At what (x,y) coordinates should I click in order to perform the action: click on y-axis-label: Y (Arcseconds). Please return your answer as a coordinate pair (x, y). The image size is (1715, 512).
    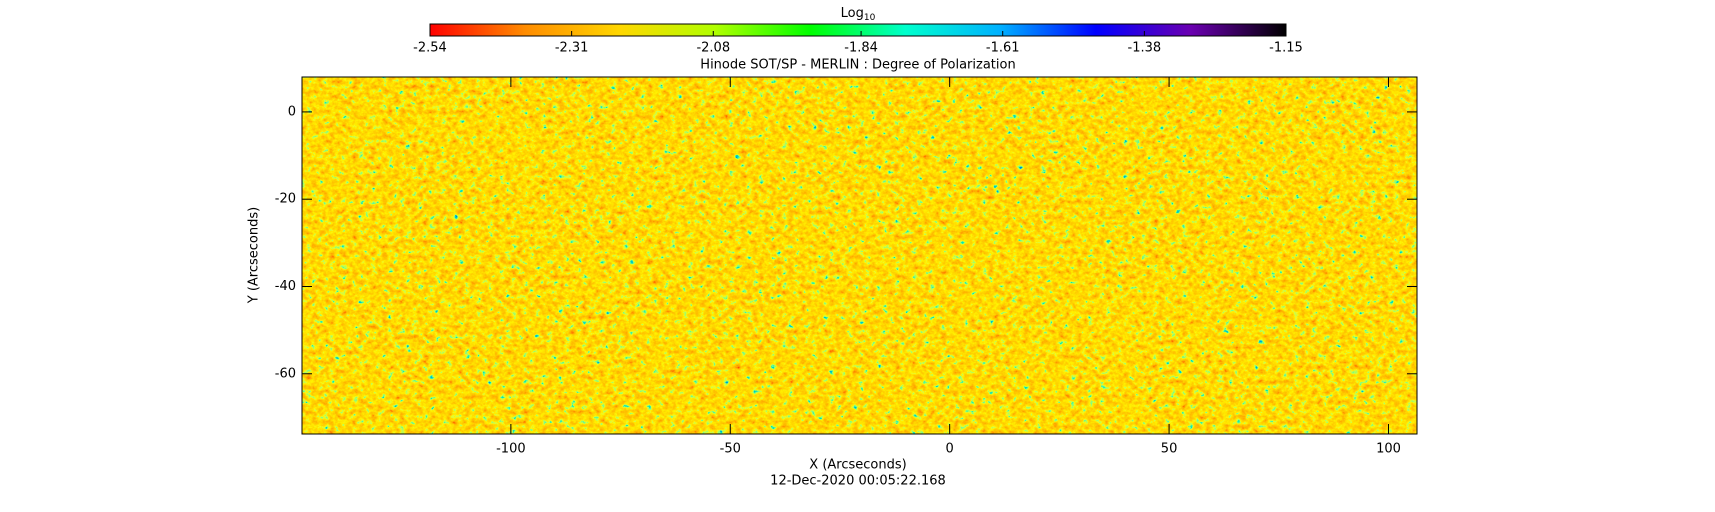
    Looking at the image, I should click on (254, 255).